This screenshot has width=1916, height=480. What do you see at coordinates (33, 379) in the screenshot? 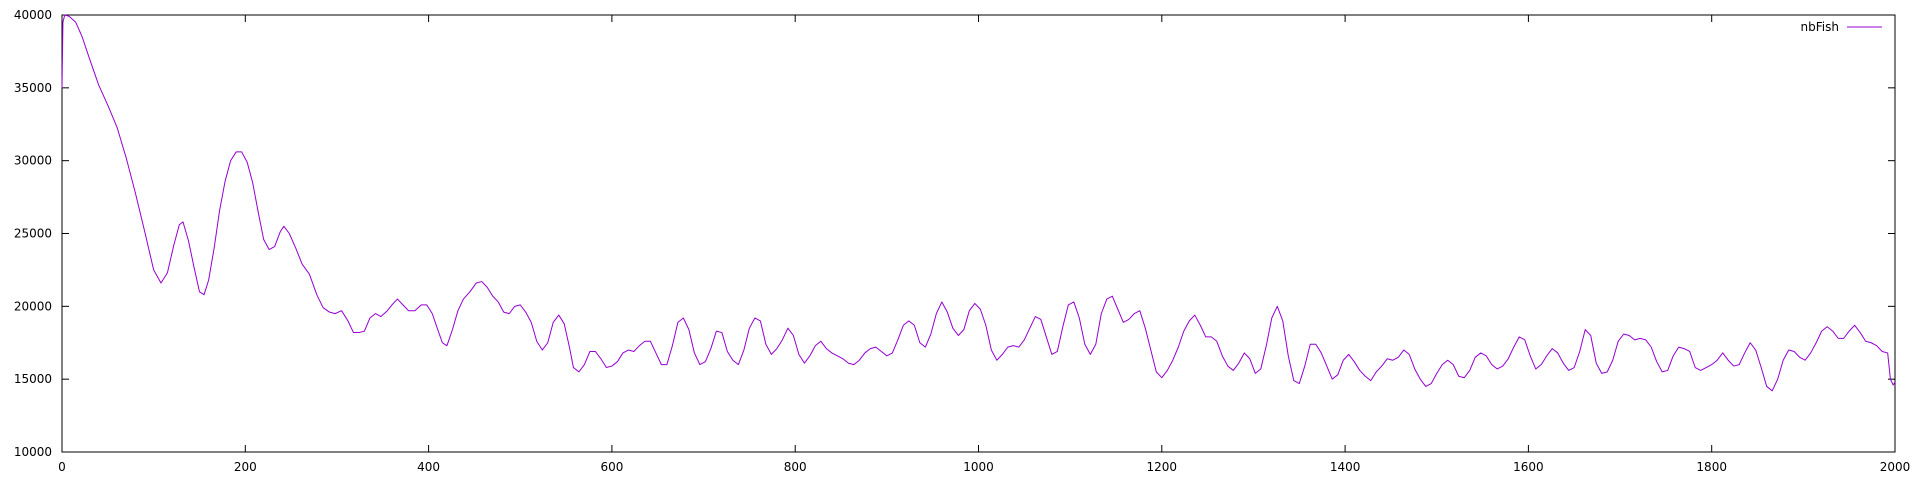
I see `y-tick-label: 15000` at bounding box center [33, 379].